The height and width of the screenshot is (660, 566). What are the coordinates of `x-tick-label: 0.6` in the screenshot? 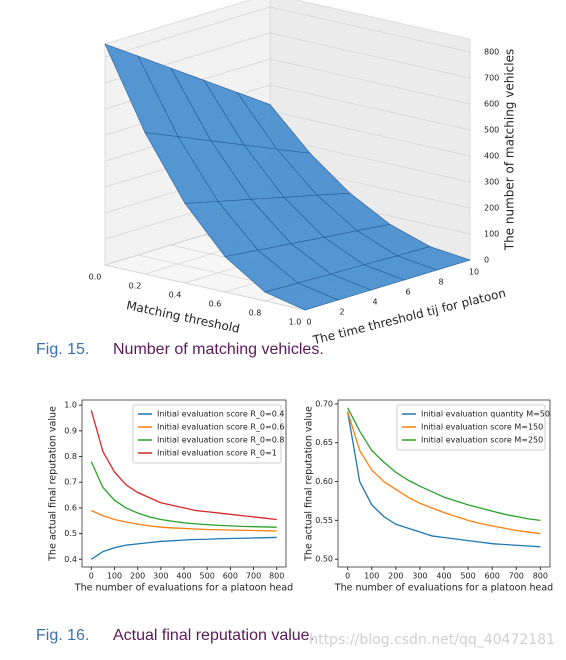 It's located at (215, 304).